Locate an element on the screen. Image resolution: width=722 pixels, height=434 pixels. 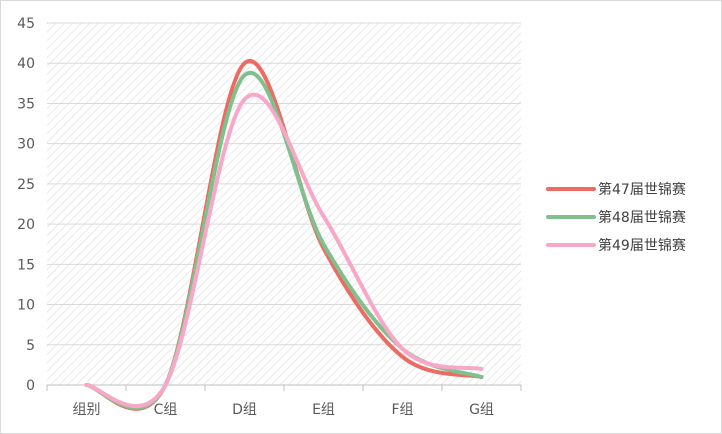
legend-label: 第49届世锦赛 is located at coordinates (642, 245).